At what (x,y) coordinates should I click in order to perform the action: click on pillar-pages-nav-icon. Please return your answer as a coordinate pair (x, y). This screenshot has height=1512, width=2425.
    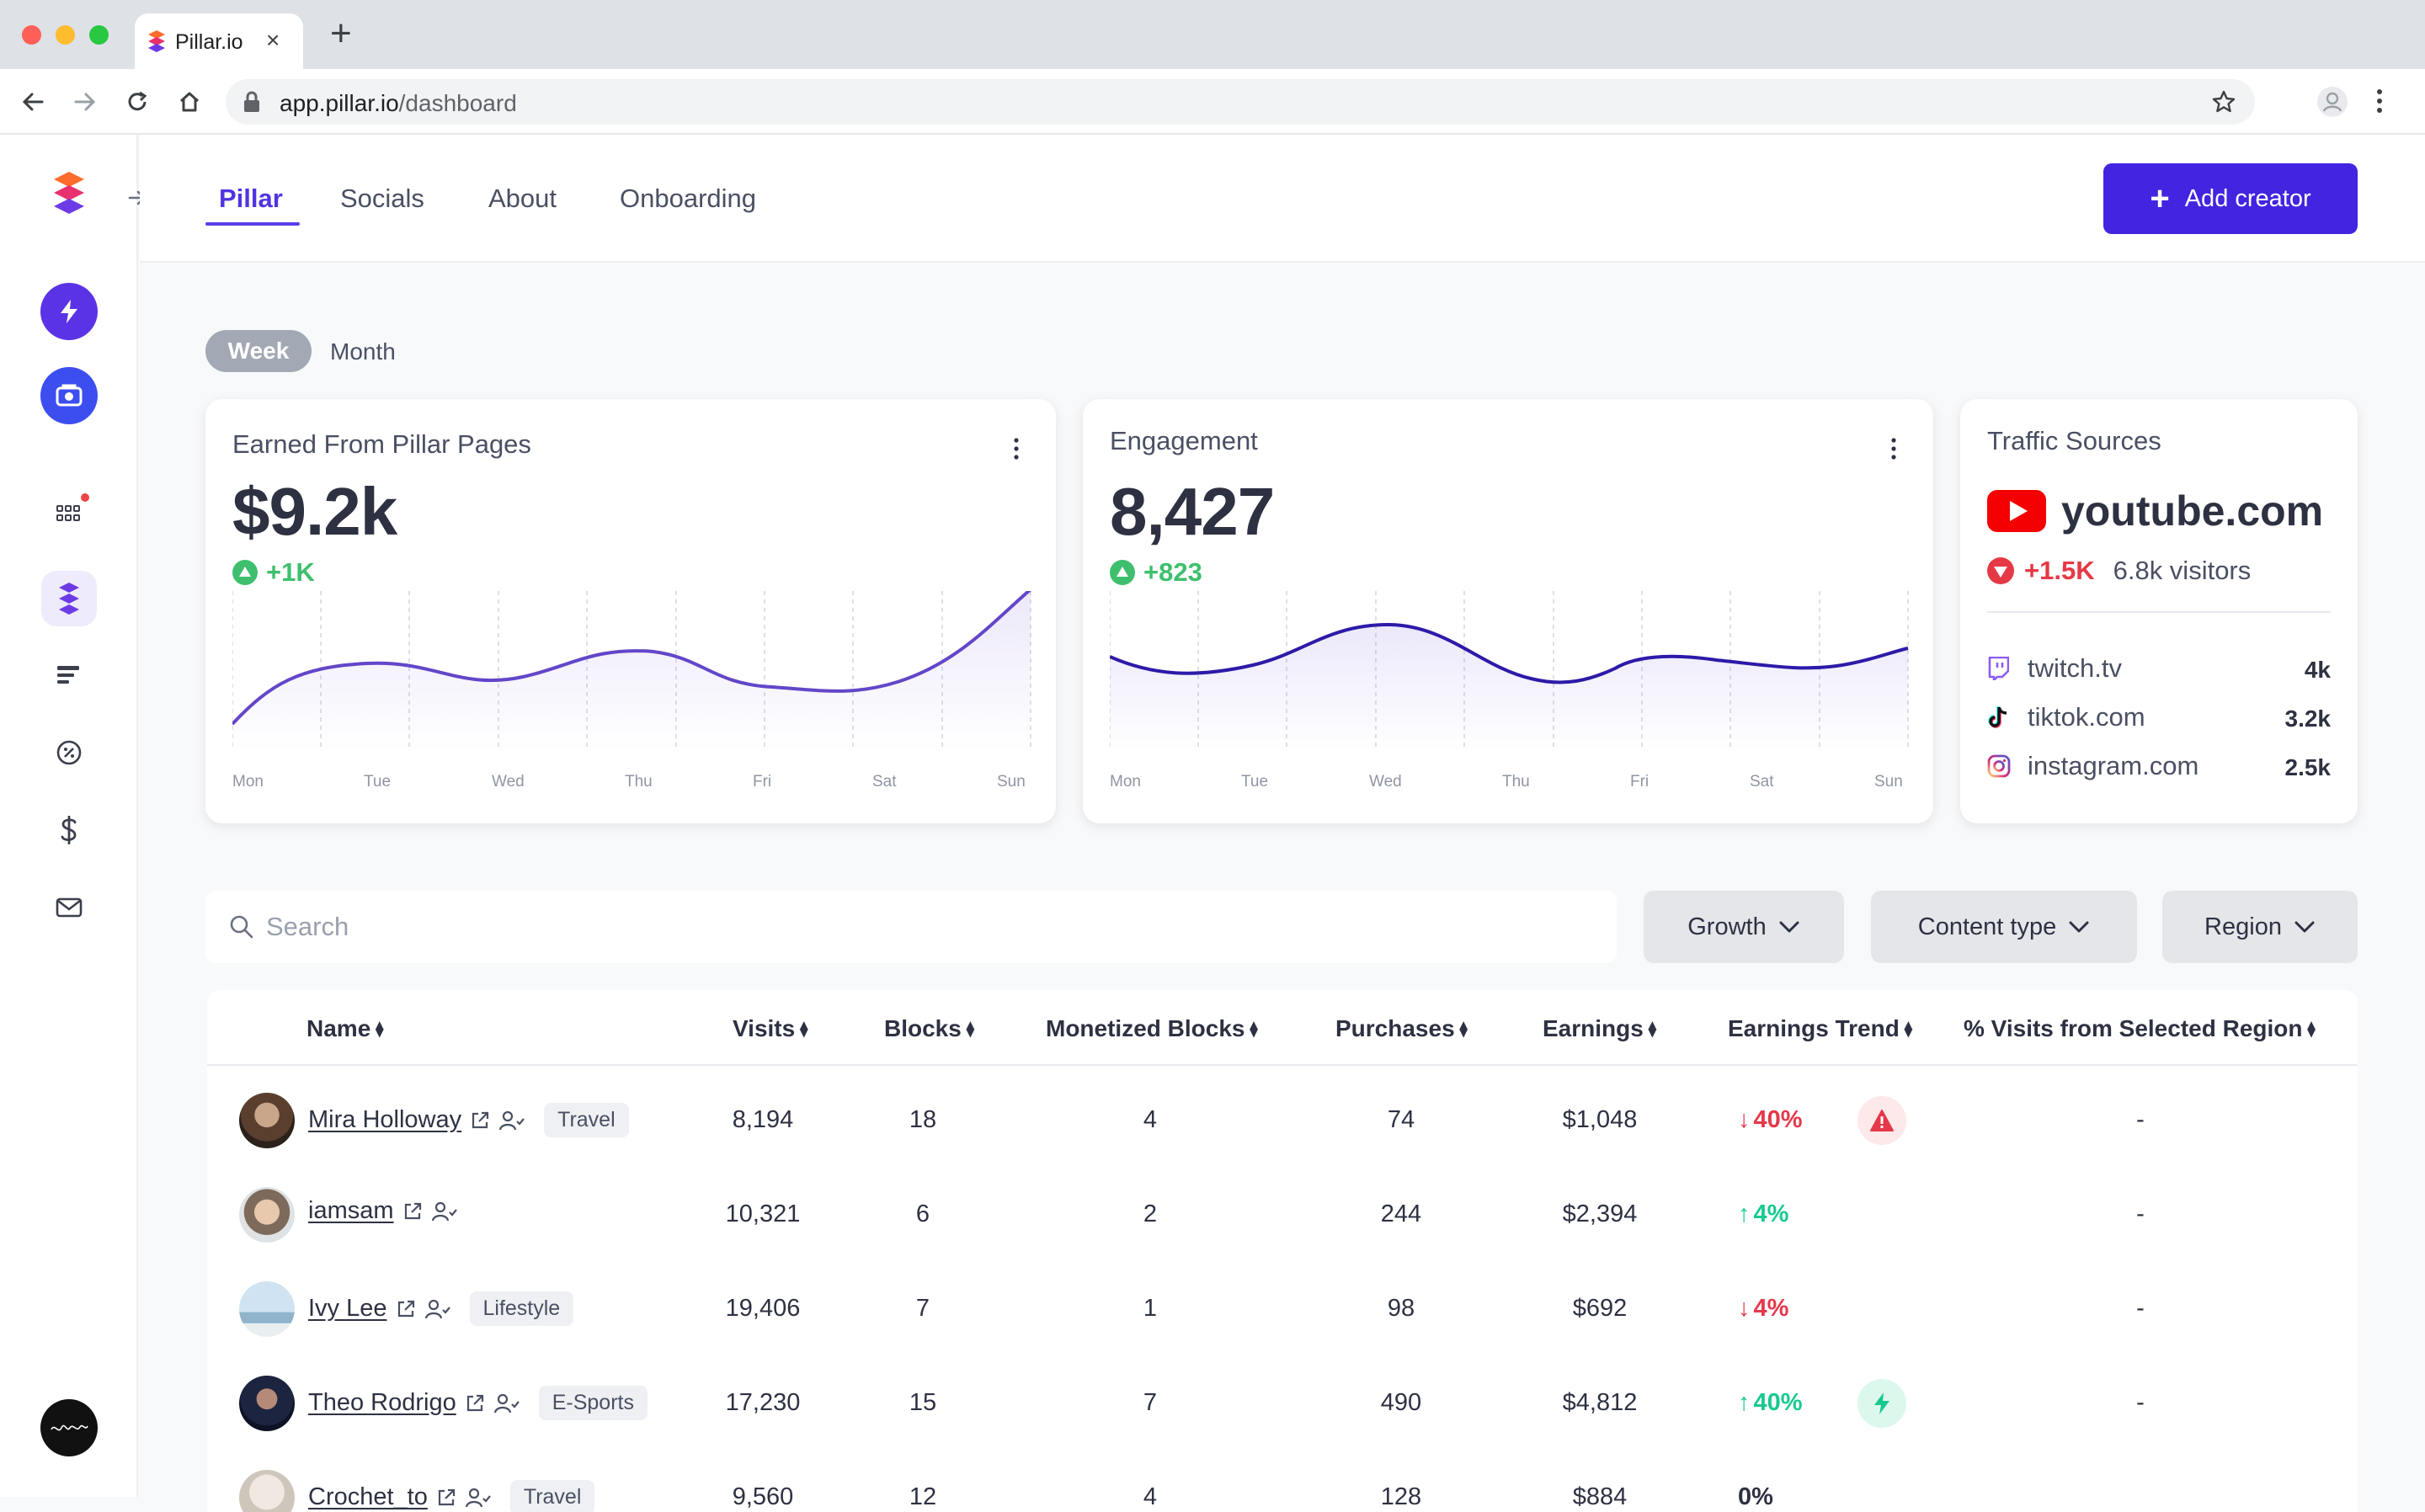
    Looking at the image, I should click on (69, 599).